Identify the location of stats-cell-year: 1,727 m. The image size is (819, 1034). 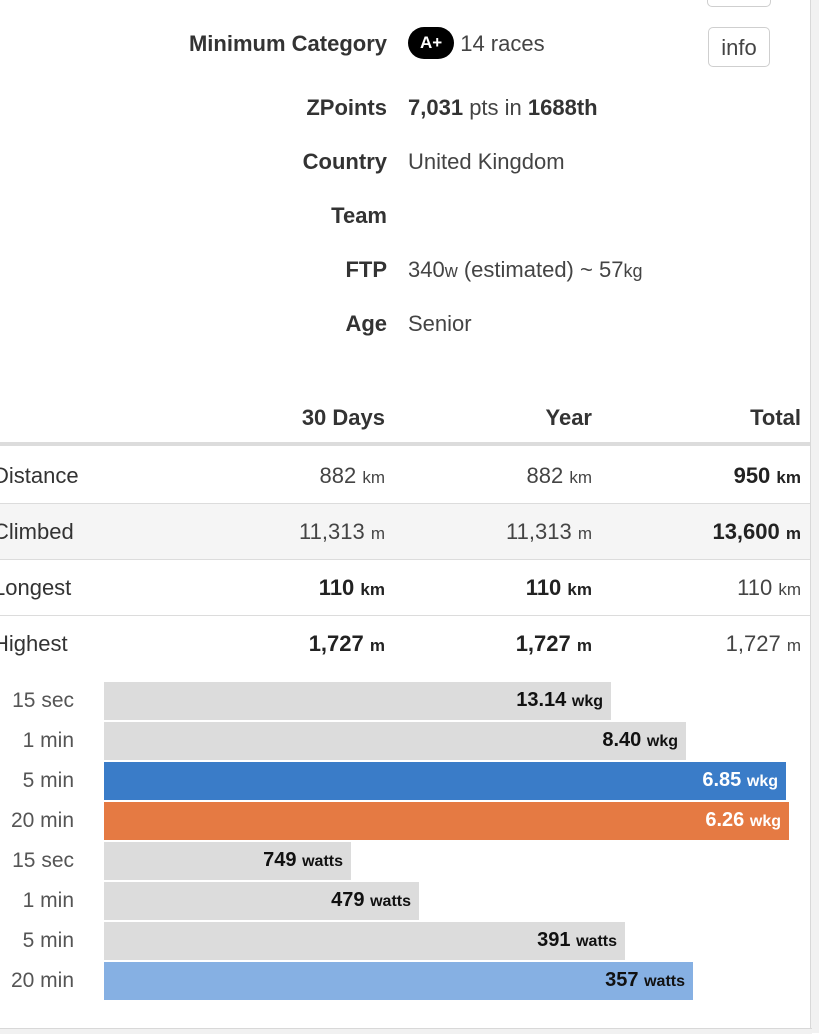
(553, 643).